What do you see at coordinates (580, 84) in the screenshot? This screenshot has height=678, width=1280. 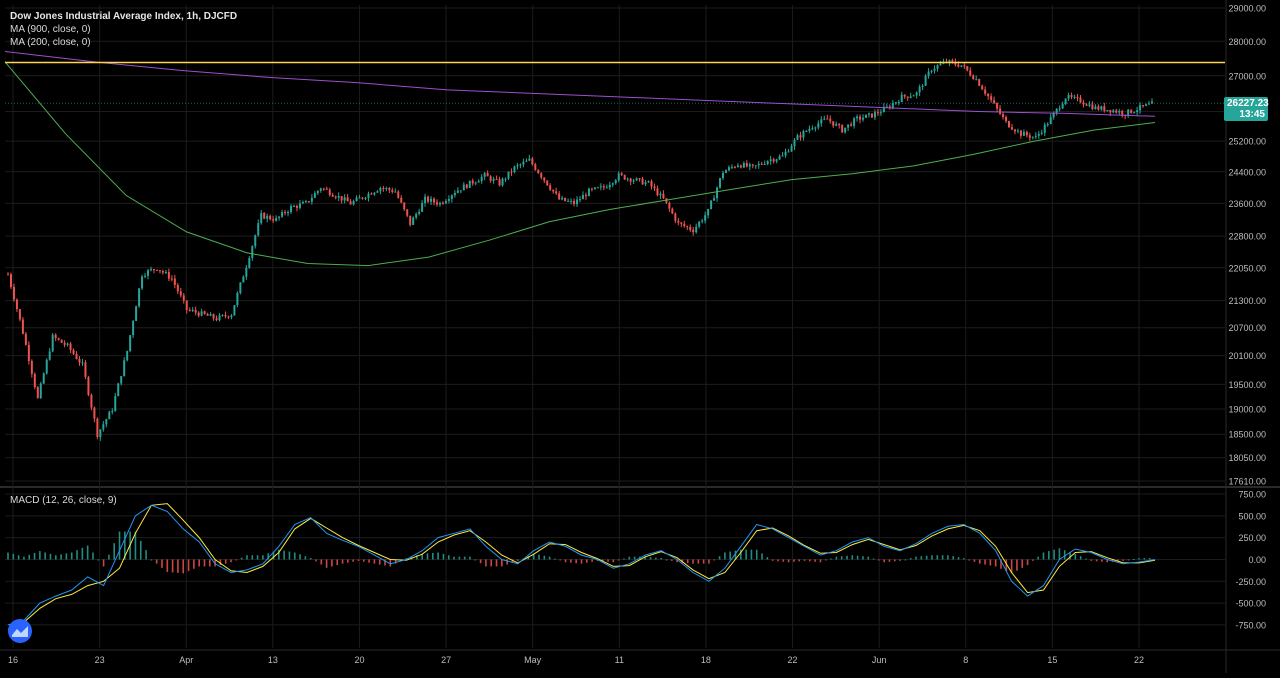 I see `ma900-line` at bounding box center [580, 84].